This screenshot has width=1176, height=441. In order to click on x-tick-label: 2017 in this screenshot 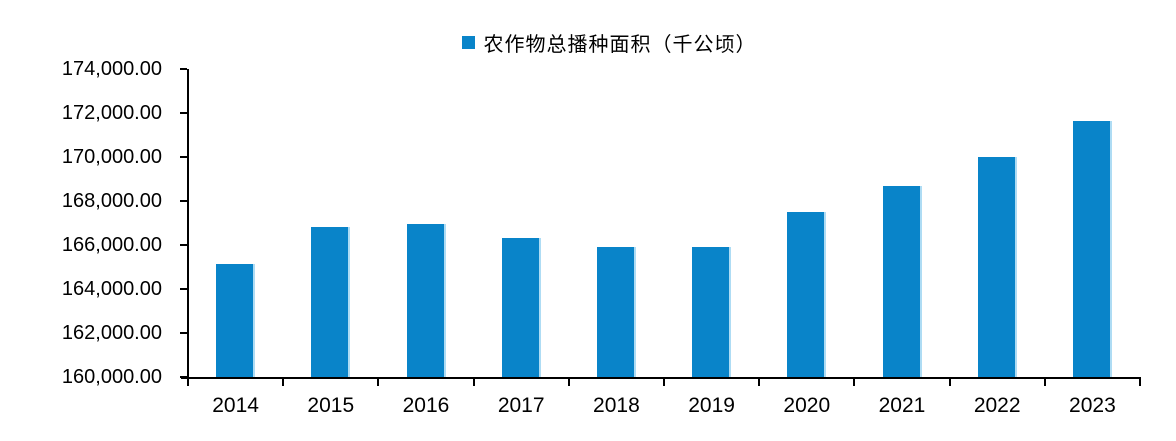, I will do `click(521, 405)`.